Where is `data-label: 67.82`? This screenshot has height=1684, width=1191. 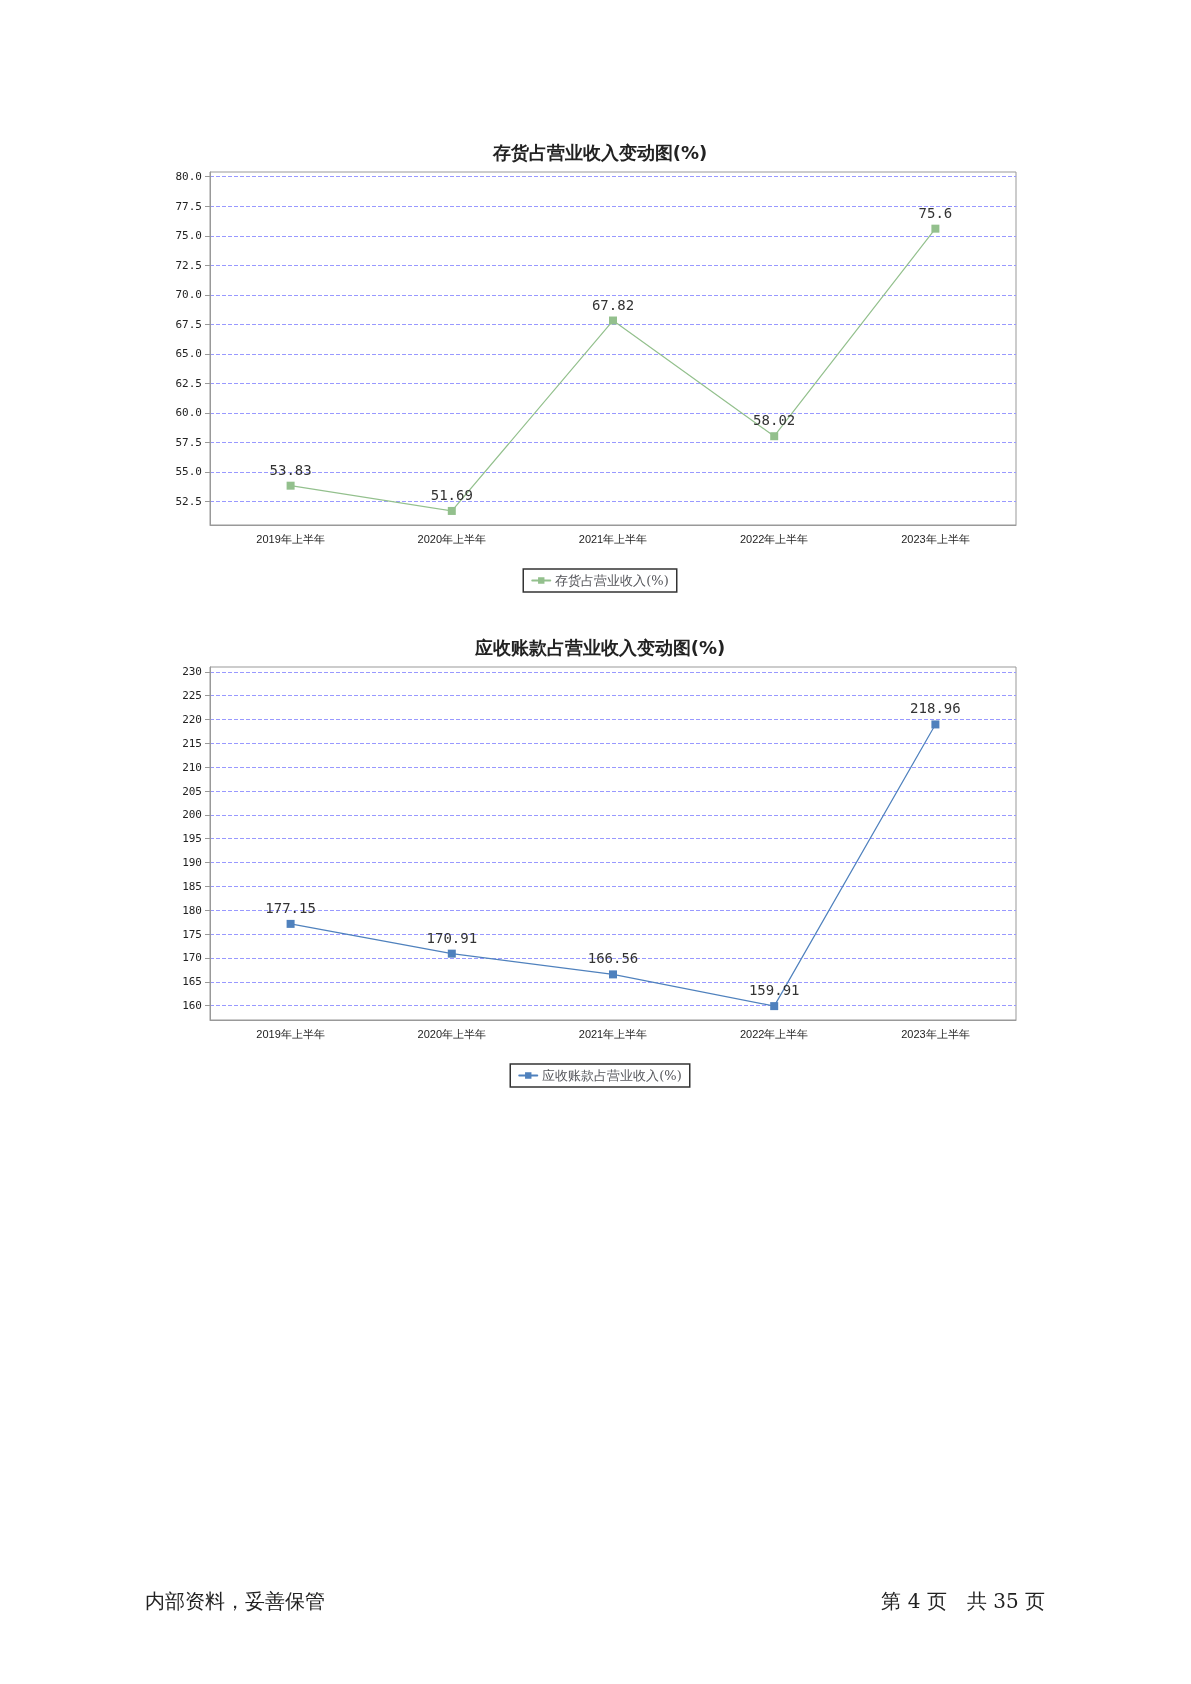 data-label: 67.82 is located at coordinates (613, 304).